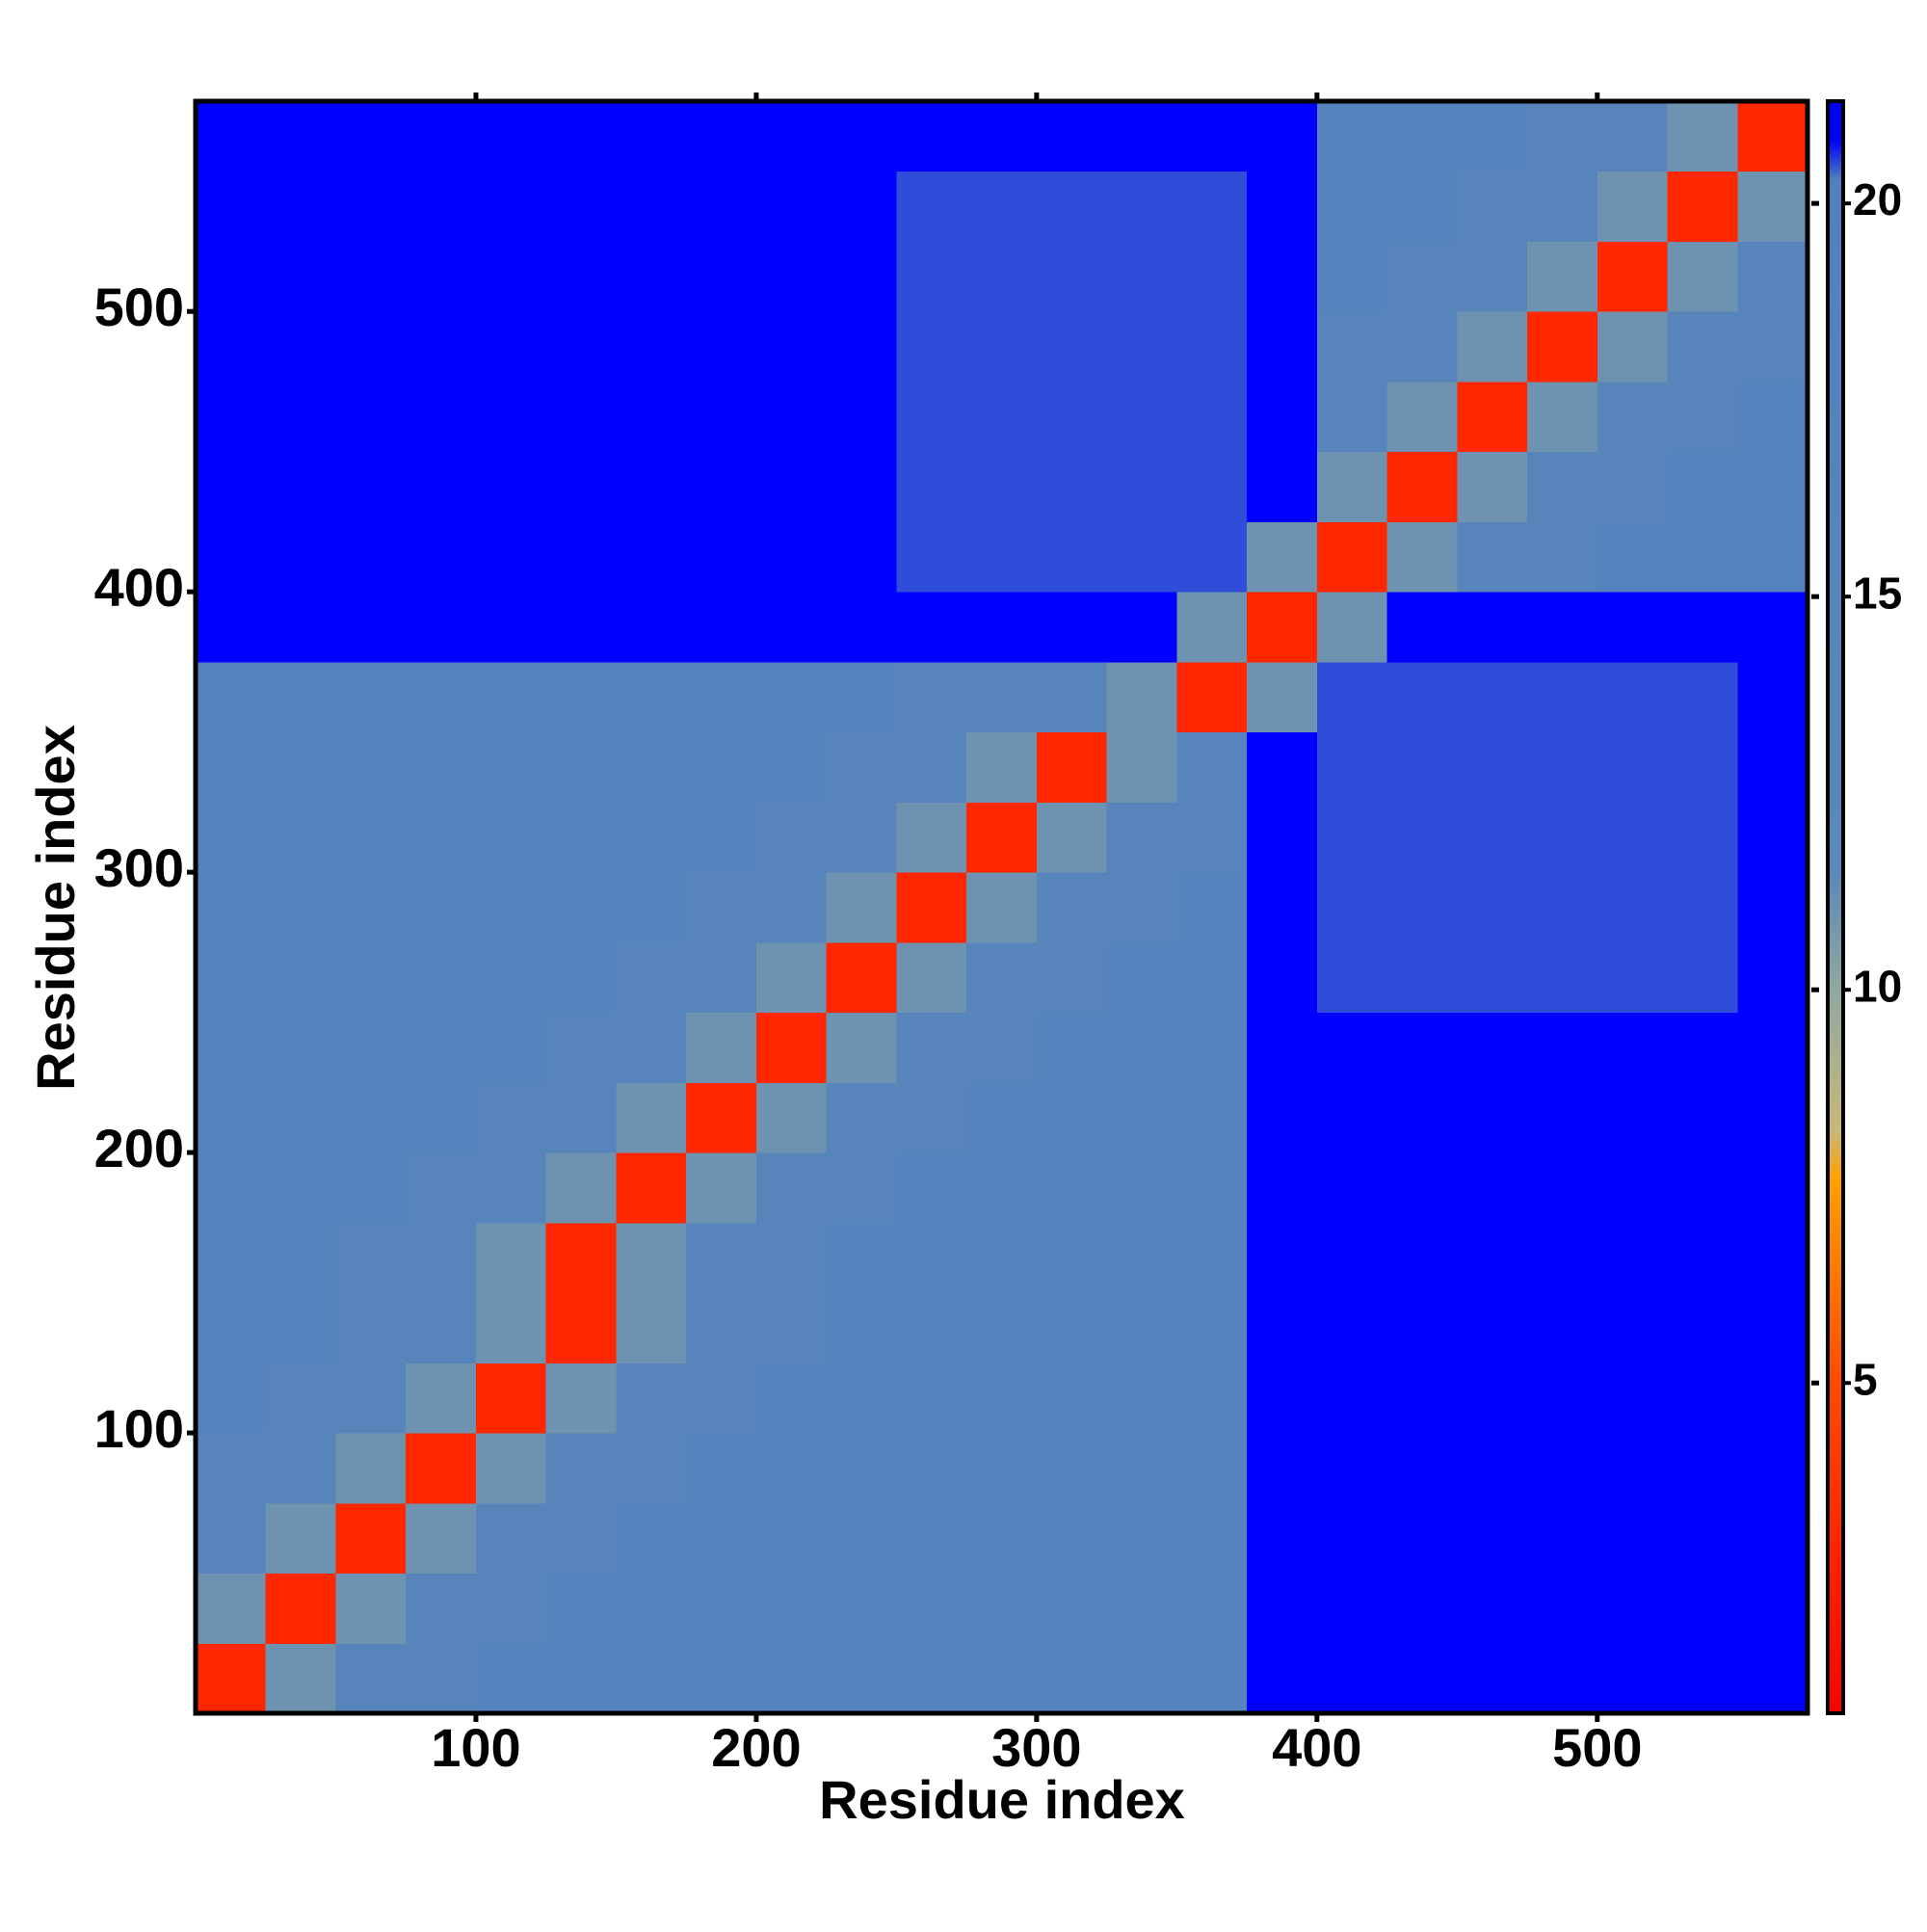  I want to click on y-tick-label: 200, so click(139, 1148).